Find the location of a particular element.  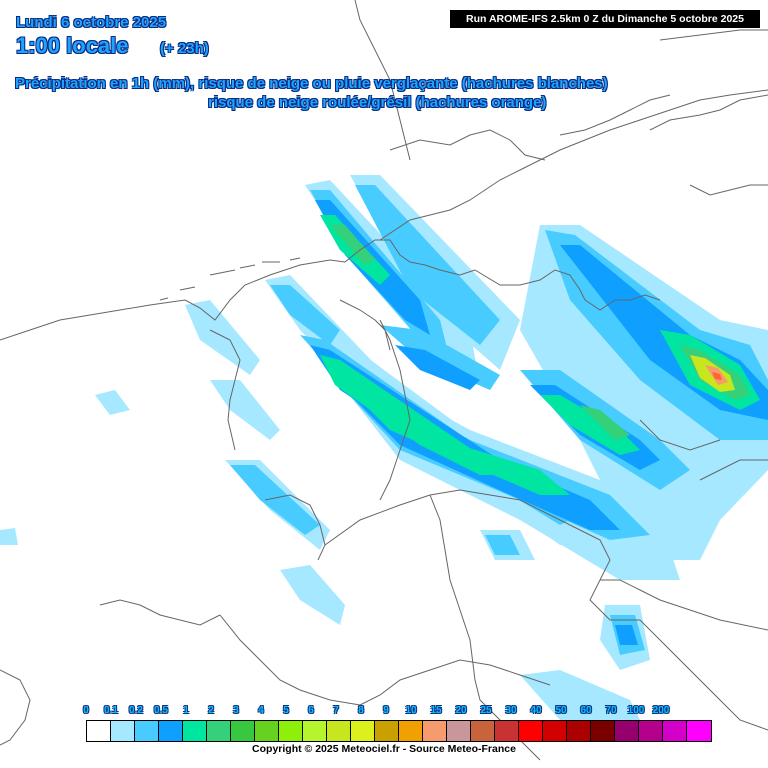

legend-label: 8 is located at coordinates (361, 710).